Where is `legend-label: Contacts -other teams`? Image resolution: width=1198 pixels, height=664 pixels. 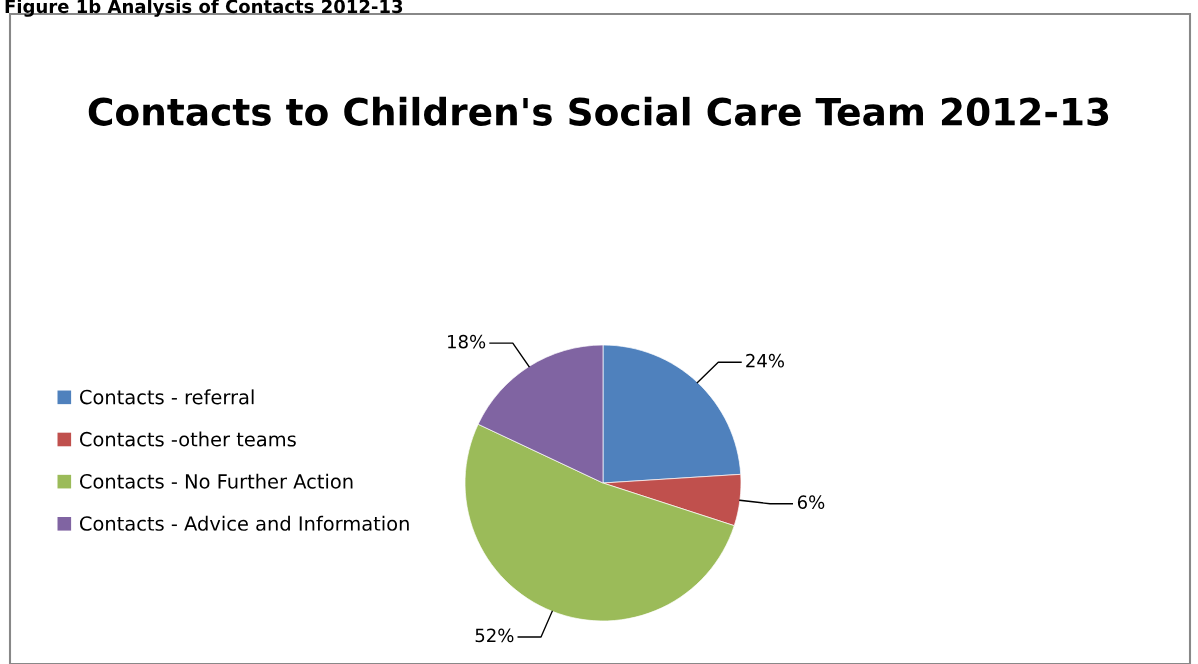 legend-label: Contacts -other teams is located at coordinates (187, 439).